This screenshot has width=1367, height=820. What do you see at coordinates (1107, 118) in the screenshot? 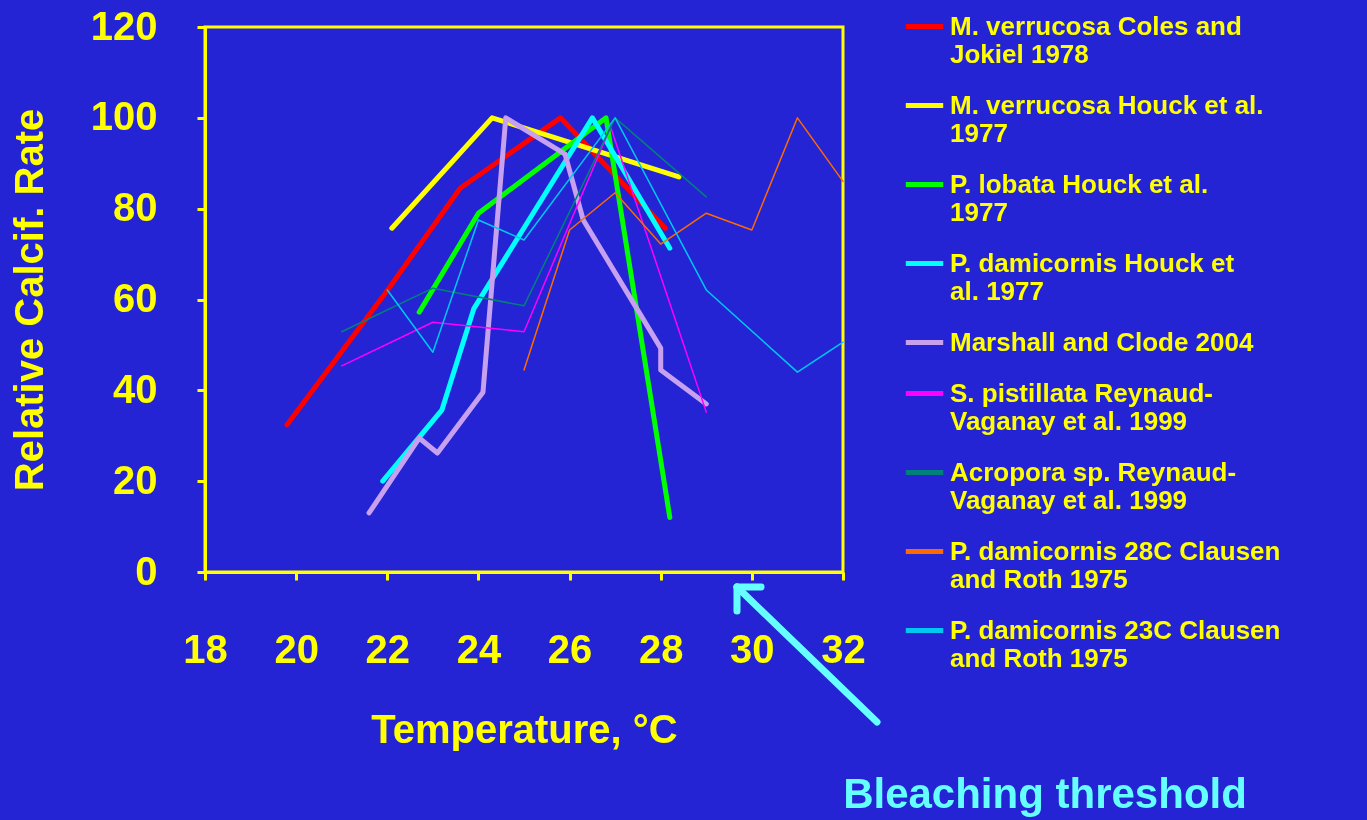
I see `legend-label: M. verrucosa Houck et al. 1977` at bounding box center [1107, 118].